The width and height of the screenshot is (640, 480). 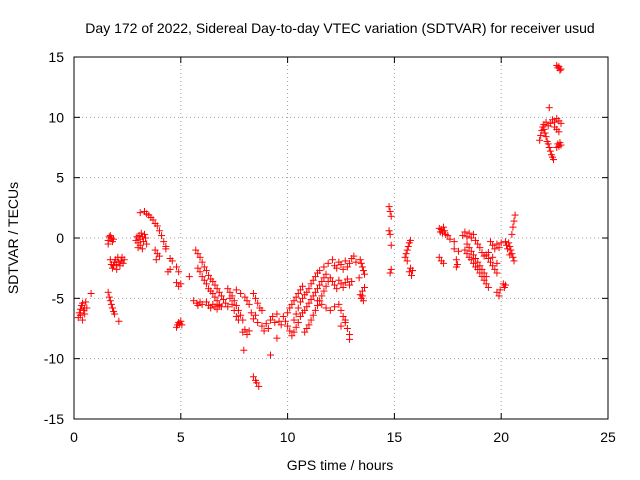 I want to click on y-tick-label: -15, so click(x=54, y=419).